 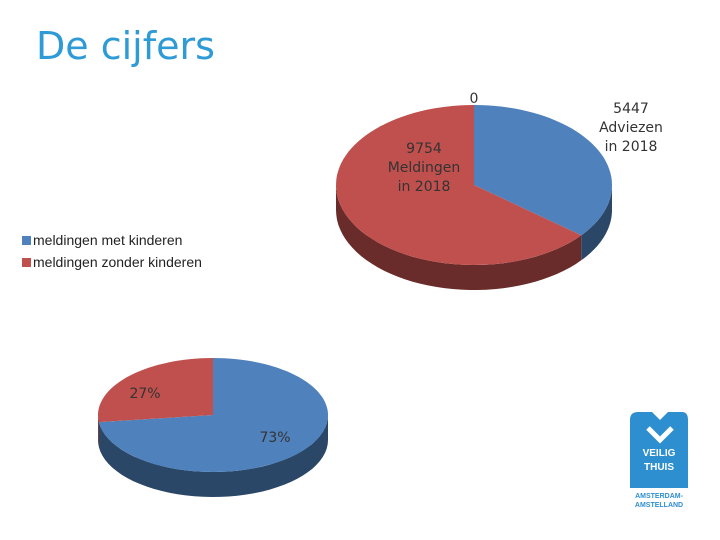 What do you see at coordinates (117, 262) in the screenshot?
I see `legend-label: meldingen zonder kinderen` at bounding box center [117, 262].